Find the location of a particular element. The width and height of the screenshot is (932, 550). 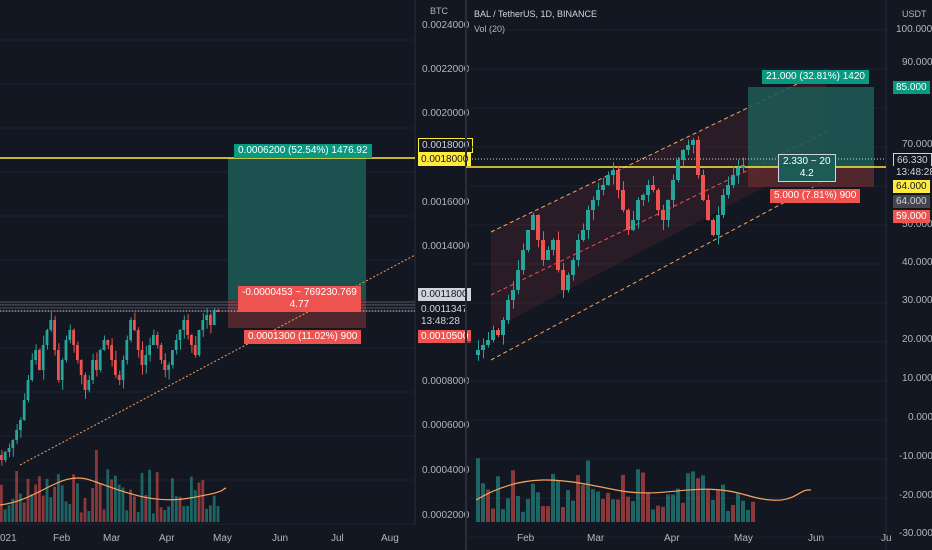

btc-price-tick: 0.0006000 is located at coordinates (446, 425).